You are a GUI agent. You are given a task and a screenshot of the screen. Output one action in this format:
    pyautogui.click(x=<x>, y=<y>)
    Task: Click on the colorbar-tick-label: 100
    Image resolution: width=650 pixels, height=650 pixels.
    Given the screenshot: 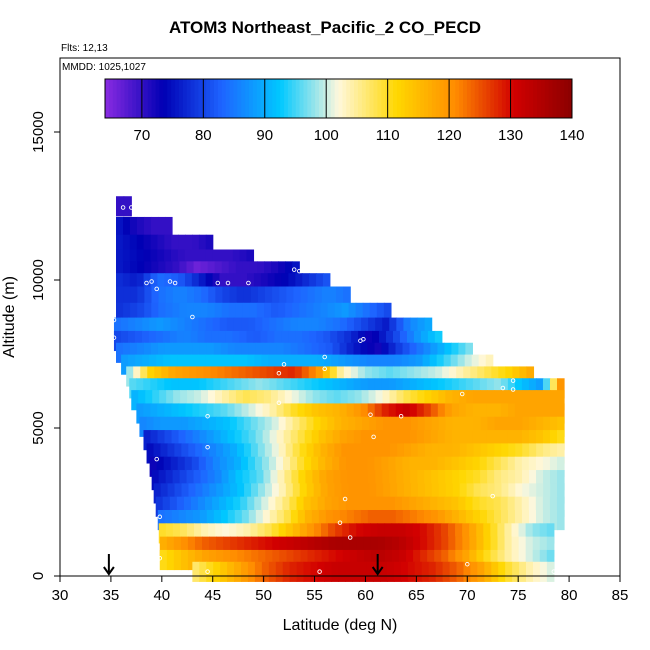 What is the action you would take?
    pyautogui.click(x=326, y=135)
    